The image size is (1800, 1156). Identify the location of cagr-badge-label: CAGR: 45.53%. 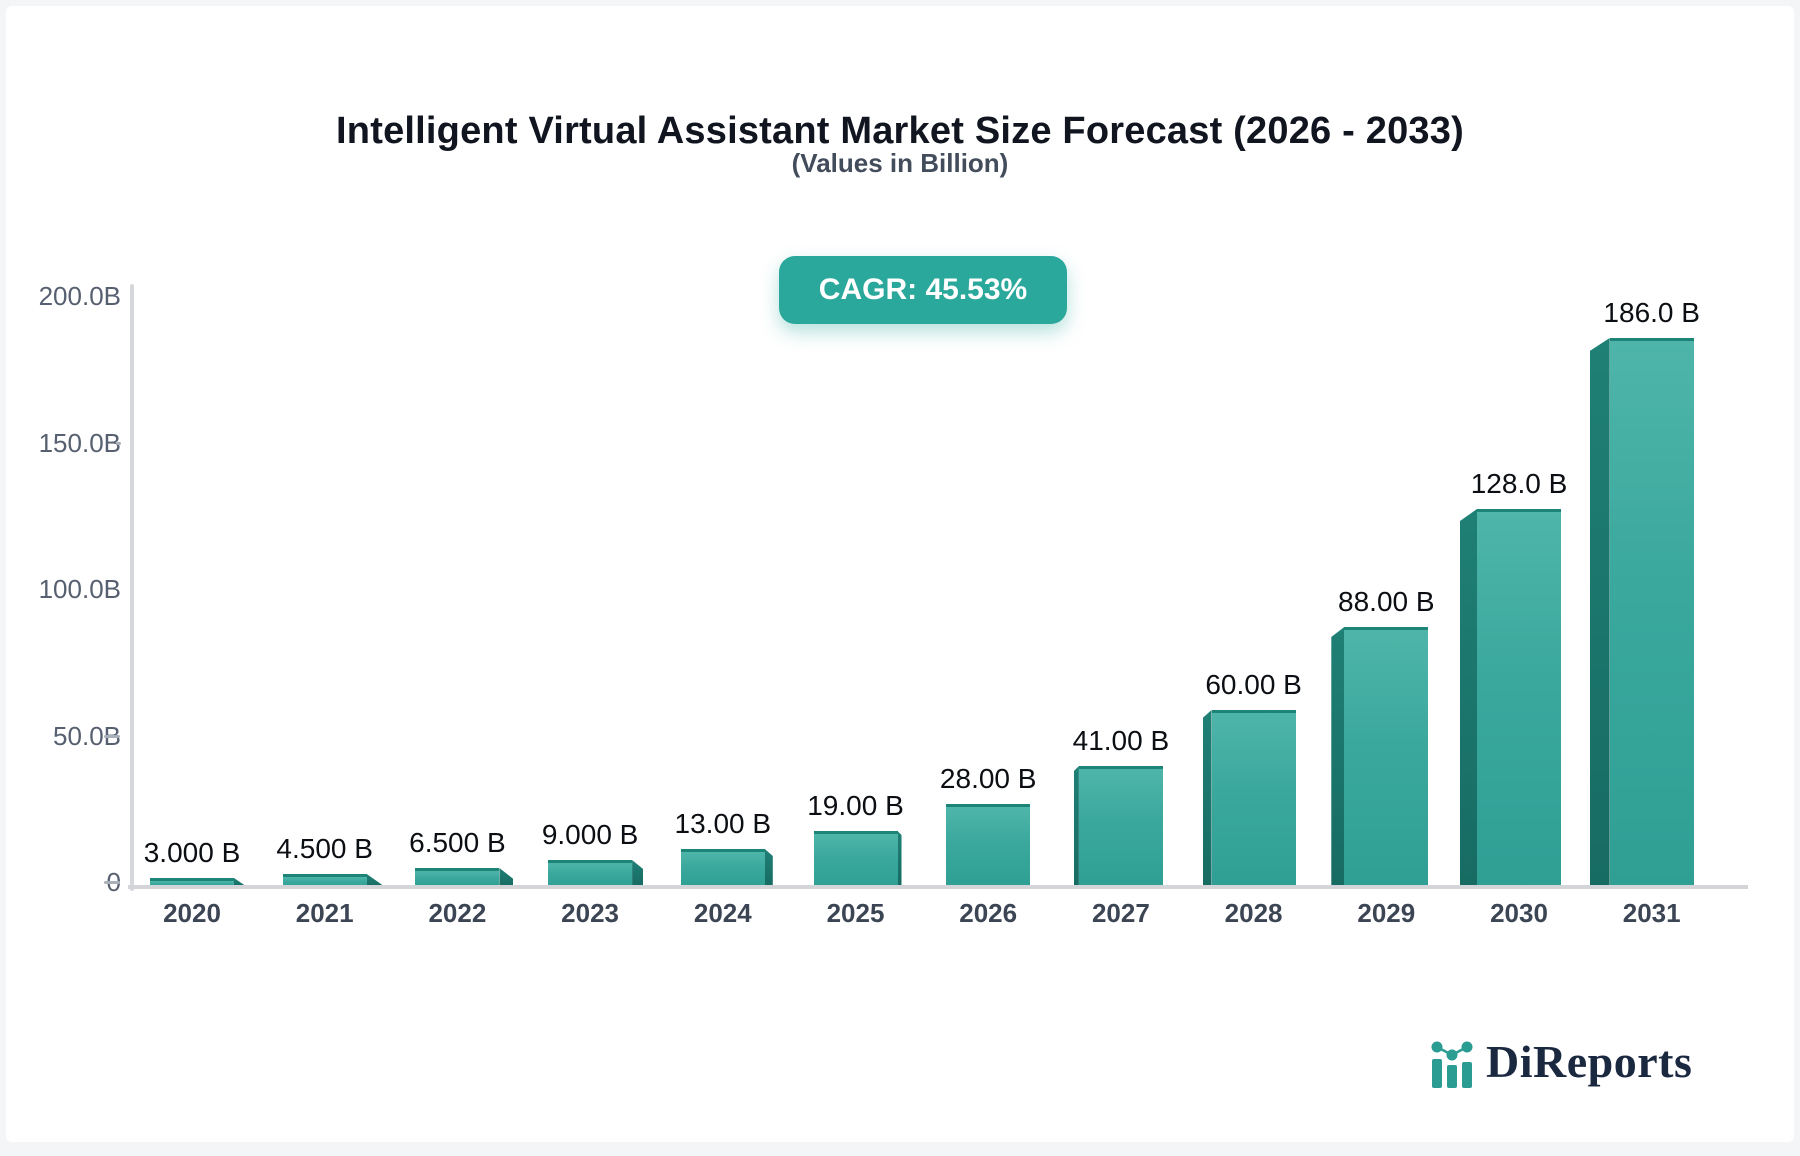
(923, 289).